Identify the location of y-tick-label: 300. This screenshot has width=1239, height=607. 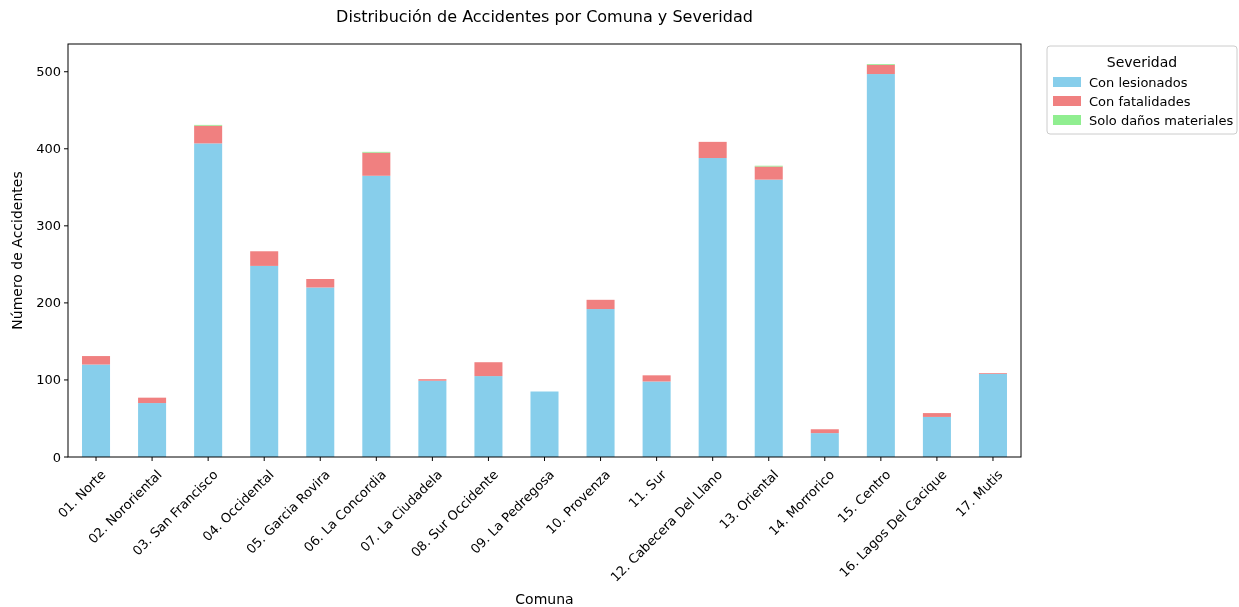
(48, 226).